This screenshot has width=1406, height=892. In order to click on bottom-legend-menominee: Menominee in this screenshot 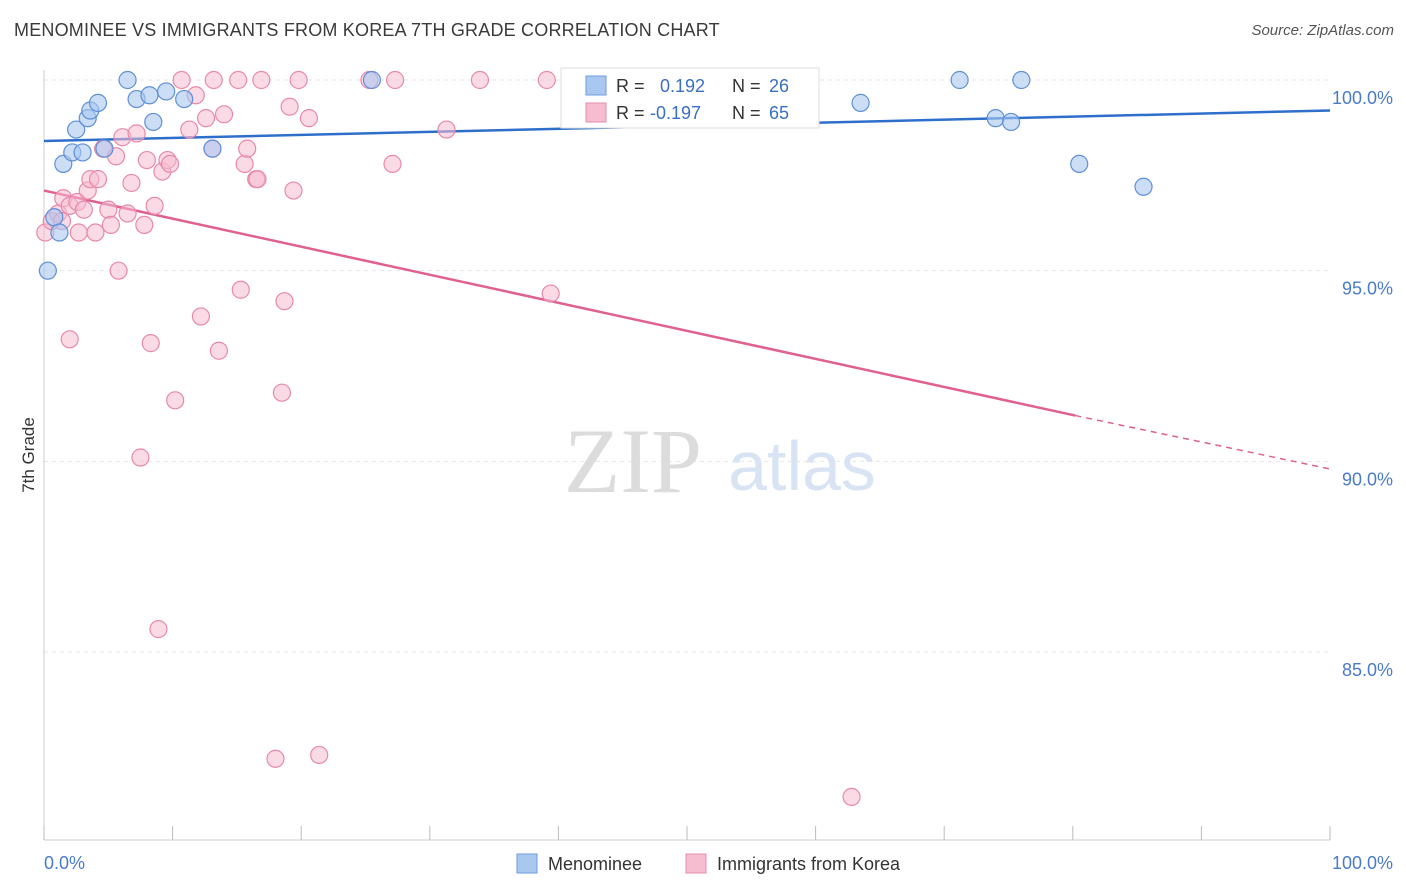, I will do `click(595, 864)`.